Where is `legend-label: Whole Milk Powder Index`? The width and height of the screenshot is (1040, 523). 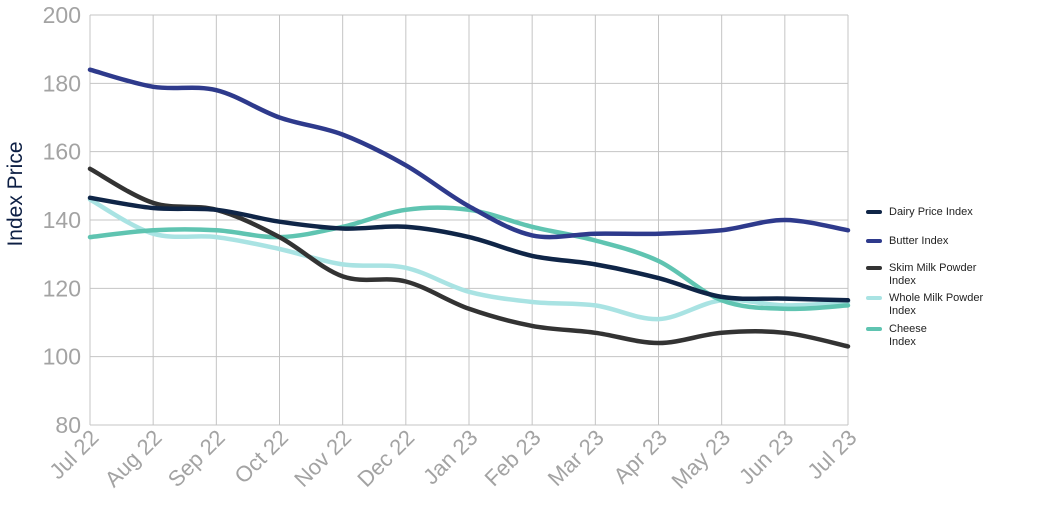 legend-label: Whole Milk Powder Index is located at coordinates (936, 304).